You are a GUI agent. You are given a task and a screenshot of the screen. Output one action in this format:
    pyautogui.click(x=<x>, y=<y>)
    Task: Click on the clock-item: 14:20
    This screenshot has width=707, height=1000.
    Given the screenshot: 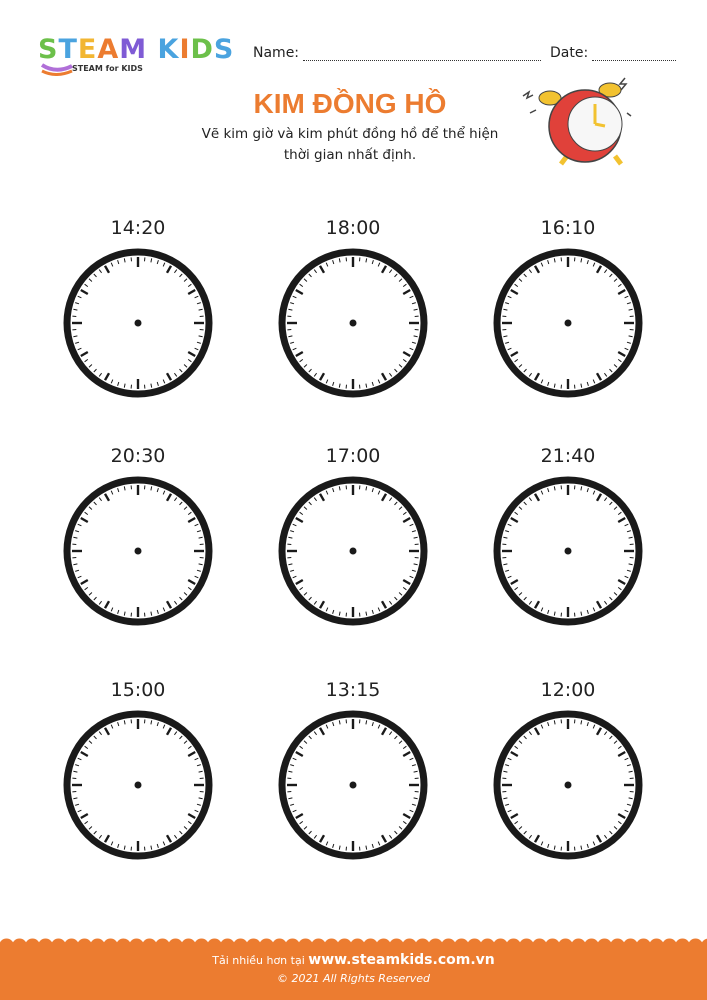 What is the action you would take?
    pyautogui.click(x=138, y=310)
    